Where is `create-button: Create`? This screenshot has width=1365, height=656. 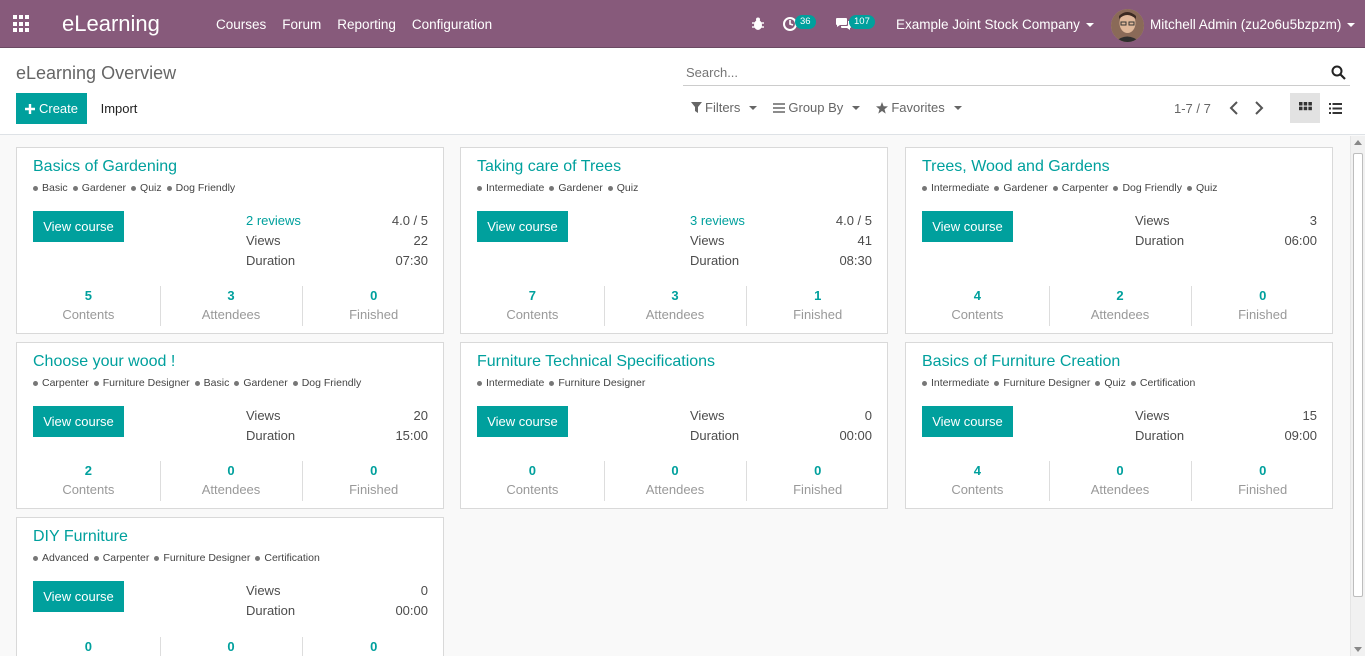
create-button: Create is located at coordinates (51, 108).